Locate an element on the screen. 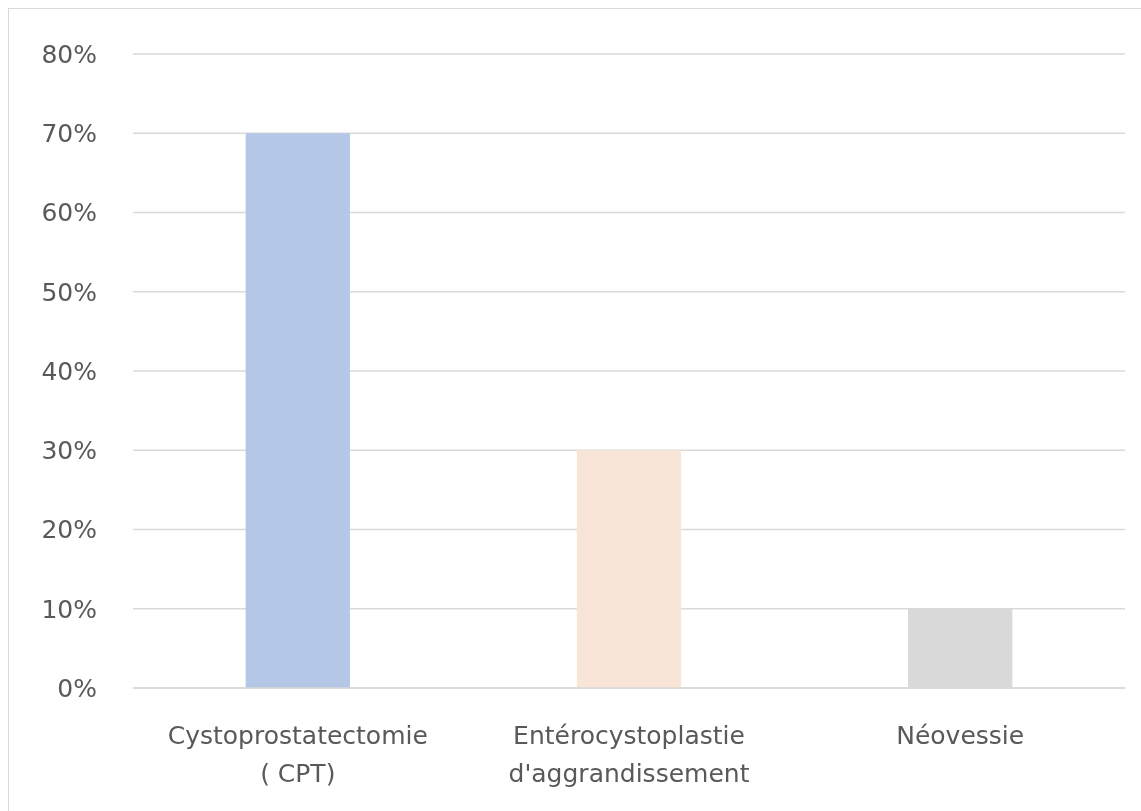 The image size is (1141, 811). y-tick-label: 70% is located at coordinates (69, 133).